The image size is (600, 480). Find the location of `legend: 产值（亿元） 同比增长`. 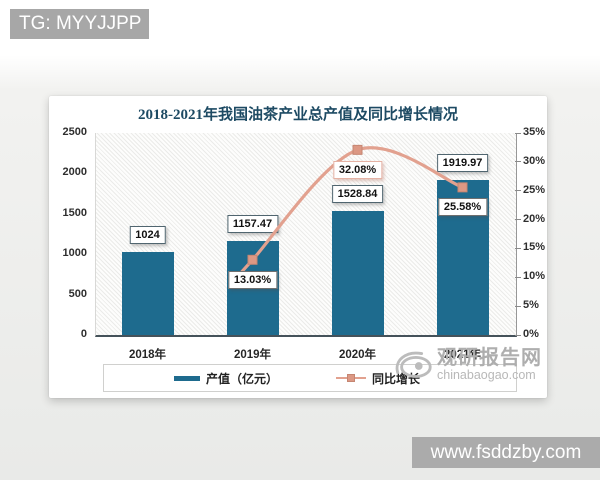

legend: 产值（亿元） 同比增长 is located at coordinates (310, 378).